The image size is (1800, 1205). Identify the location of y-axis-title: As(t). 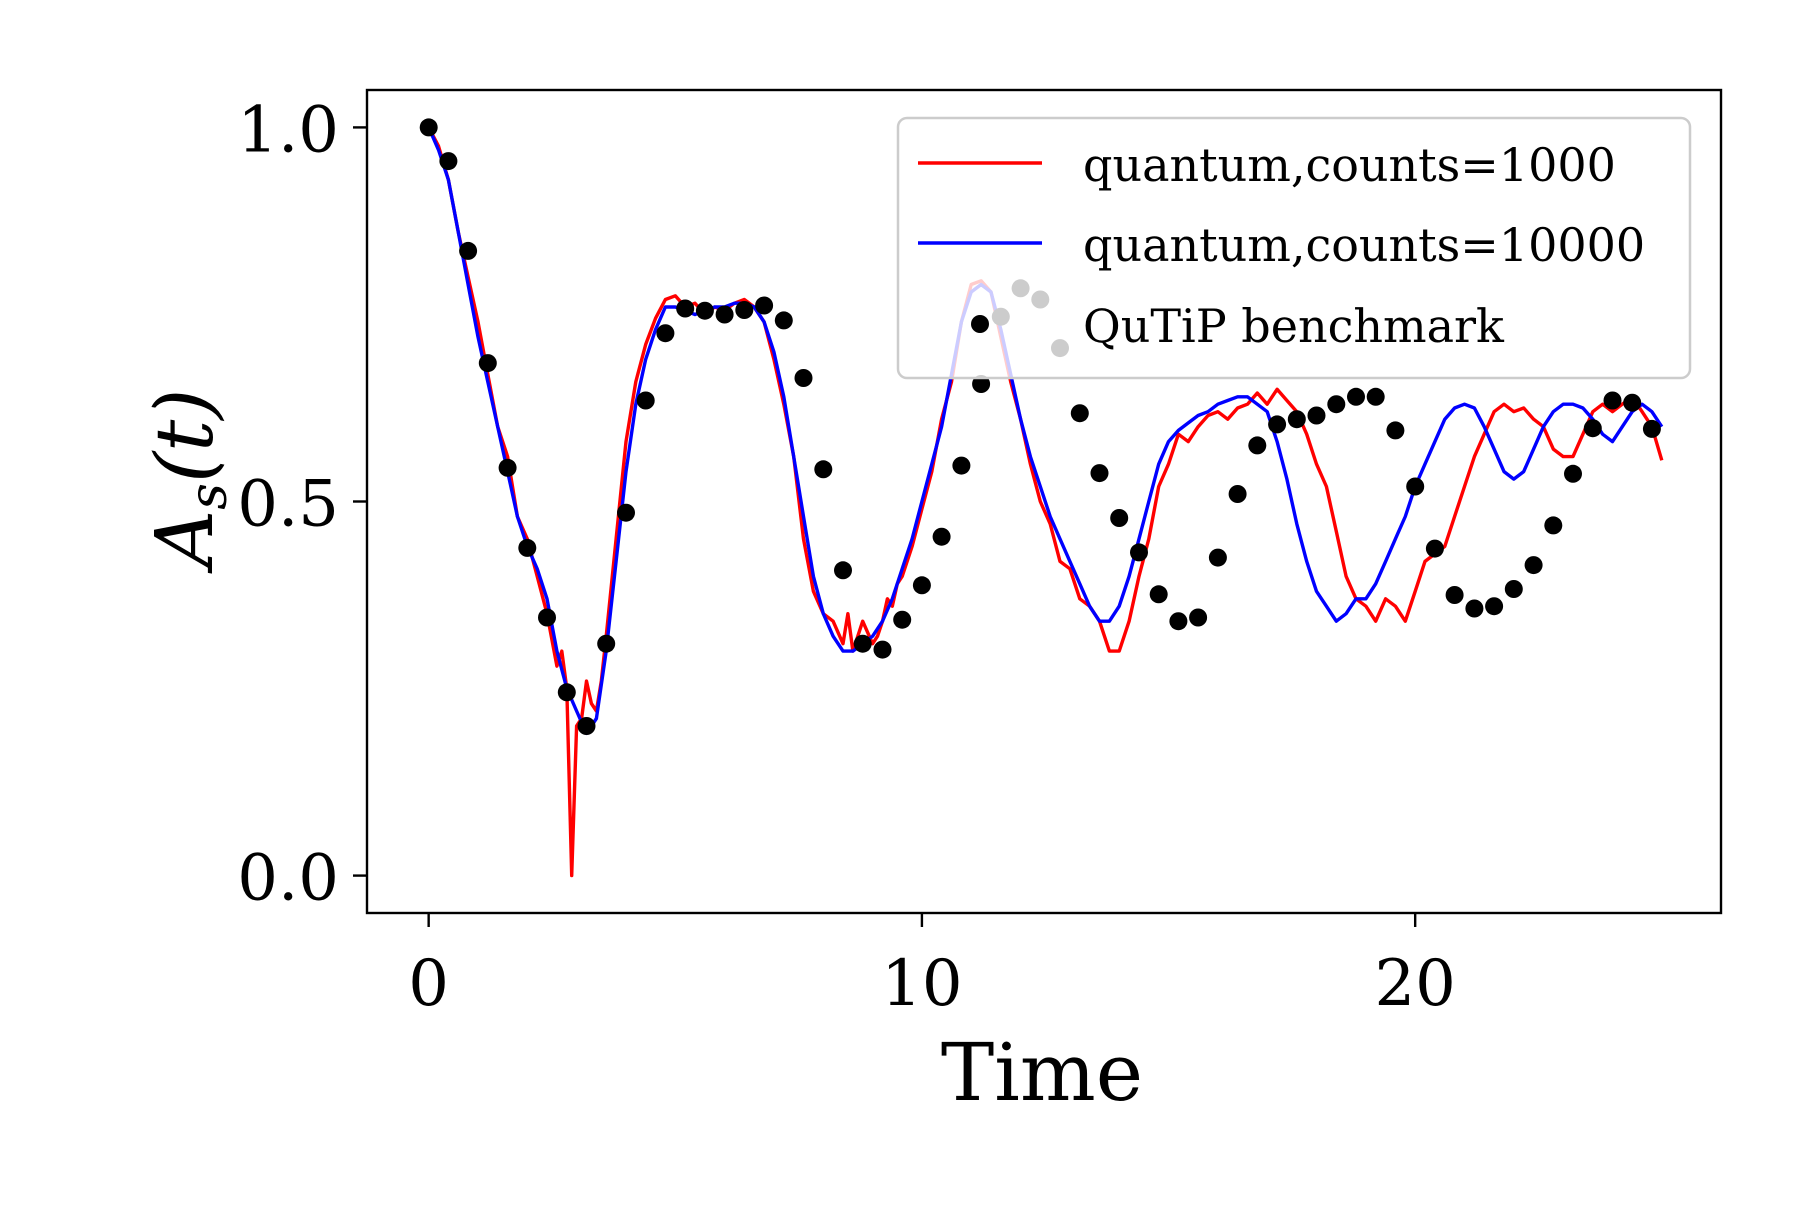
(188, 481).